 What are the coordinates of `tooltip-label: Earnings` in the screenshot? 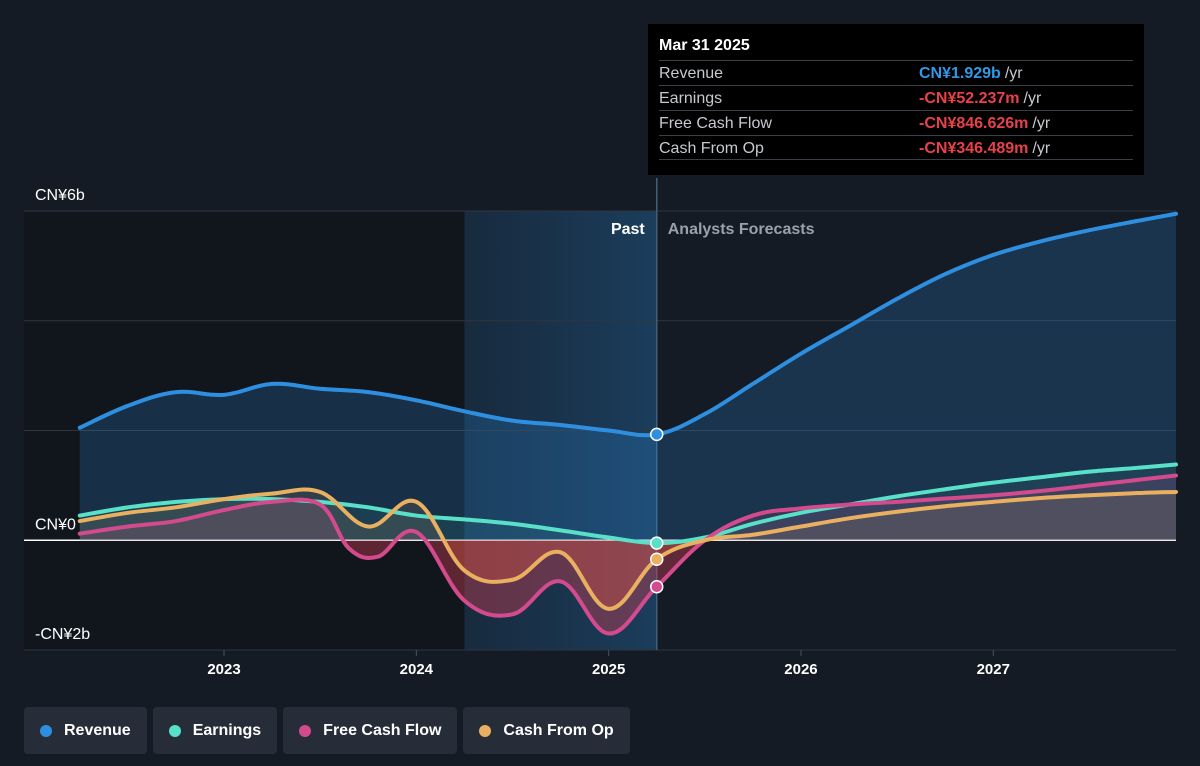 It's located at (691, 98).